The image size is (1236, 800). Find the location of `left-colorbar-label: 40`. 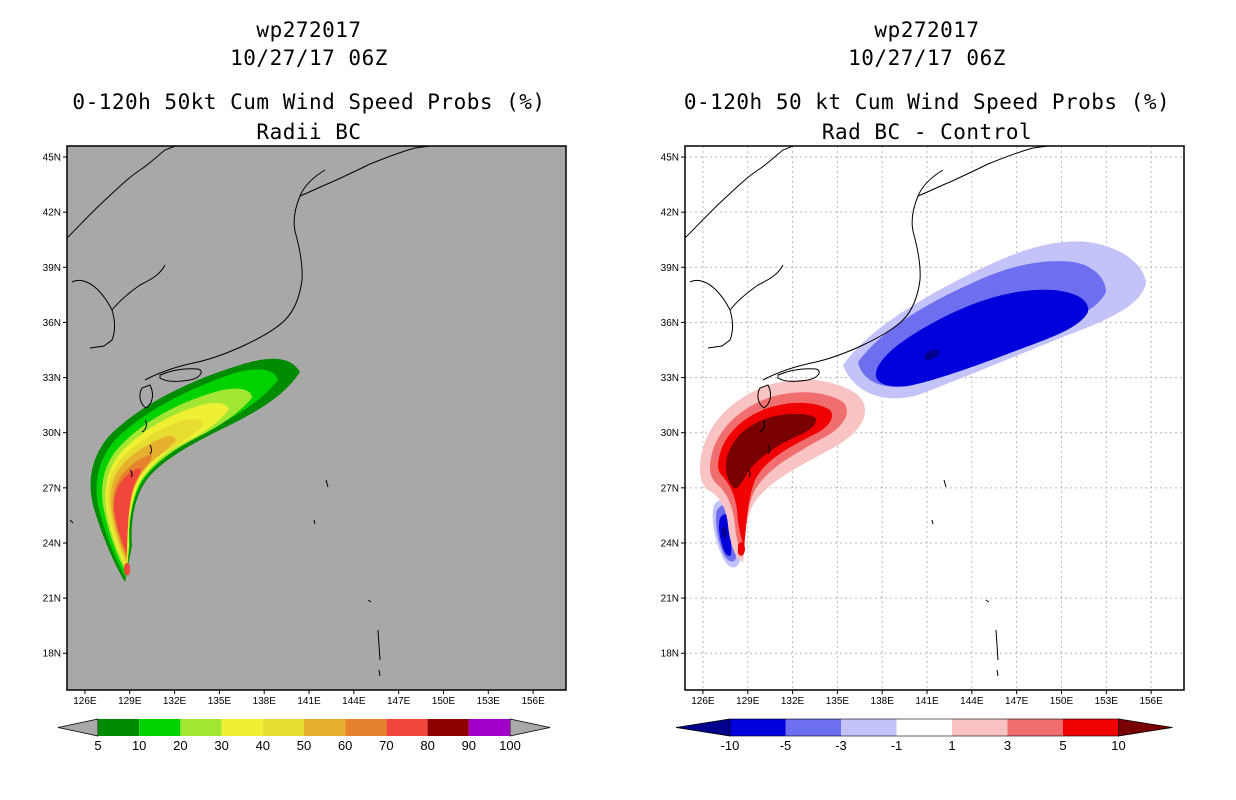

left-colorbar-label: 40 is located at coordinates (263, 745).